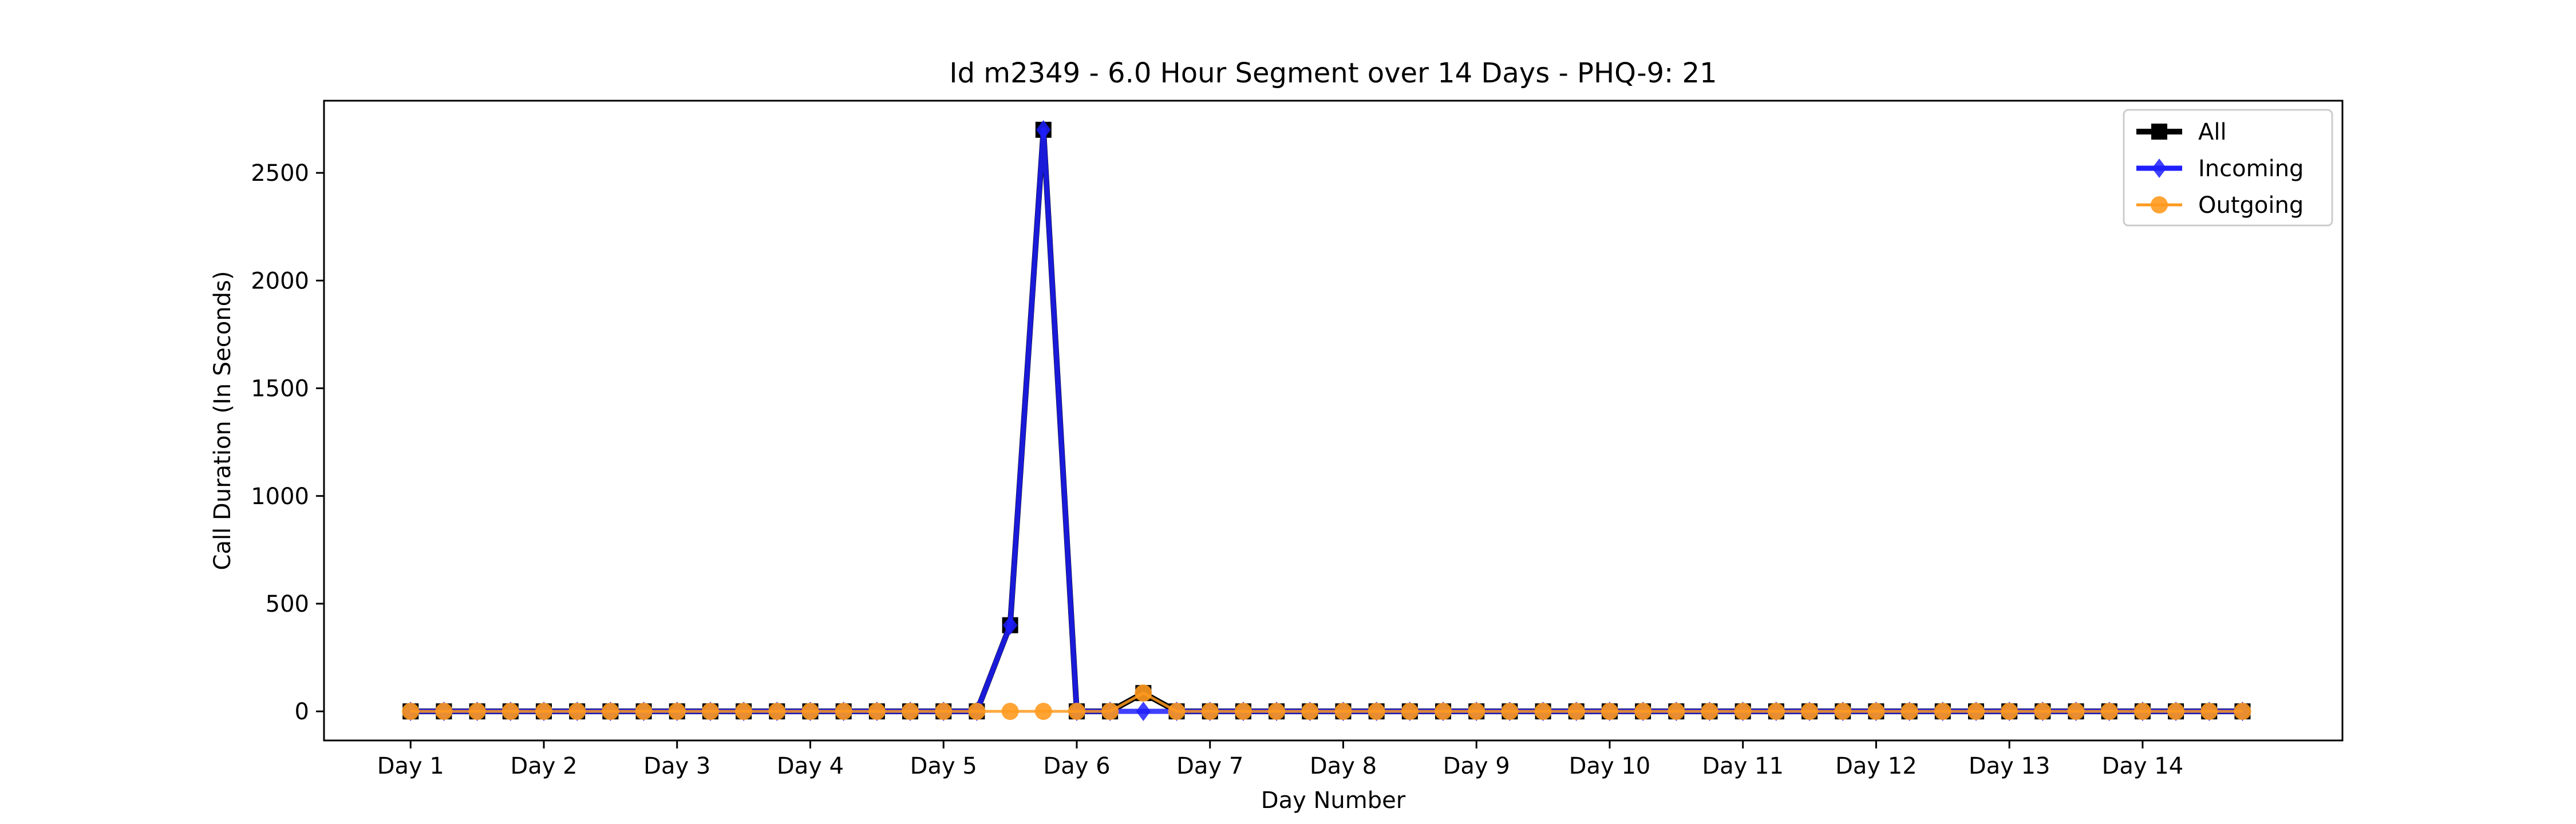 This screenshot has height=824, width=2576. What do you see at coordinates (280, 173) in the screenshot?
I see `y-tick-label: 2500` at bounding box center [280, 173].